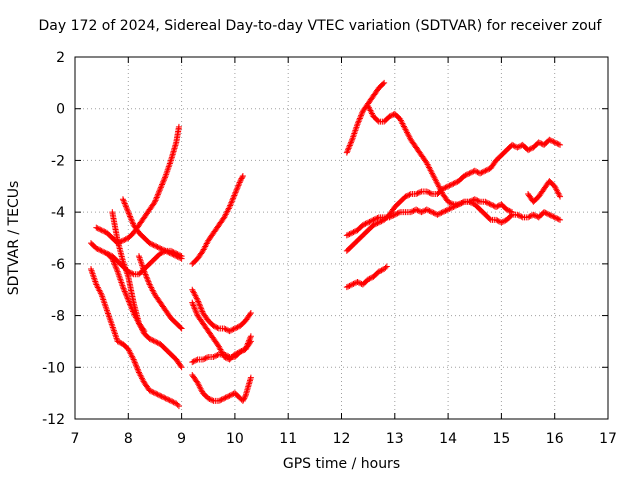 Image resolution: width=640 pixels, height=480 pixels. Describe the element at coordinates (448, 439) in the screenshot. I see `x-tick-label: 14` at that location.